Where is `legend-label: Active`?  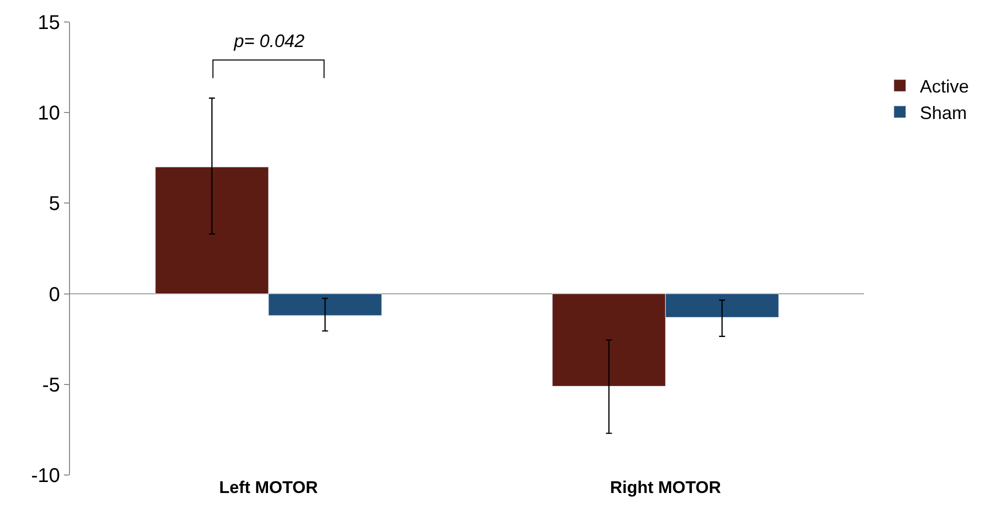 legend-label: Active is located at coordinates (944, 86).